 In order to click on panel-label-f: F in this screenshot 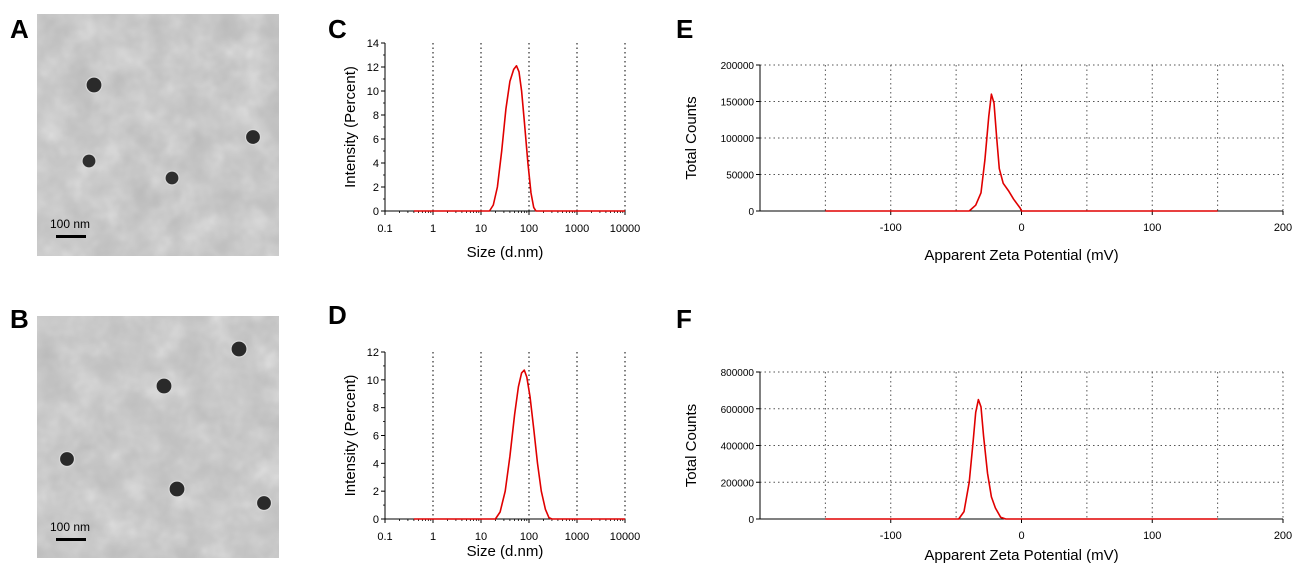, I will do `click(684, 319)`.